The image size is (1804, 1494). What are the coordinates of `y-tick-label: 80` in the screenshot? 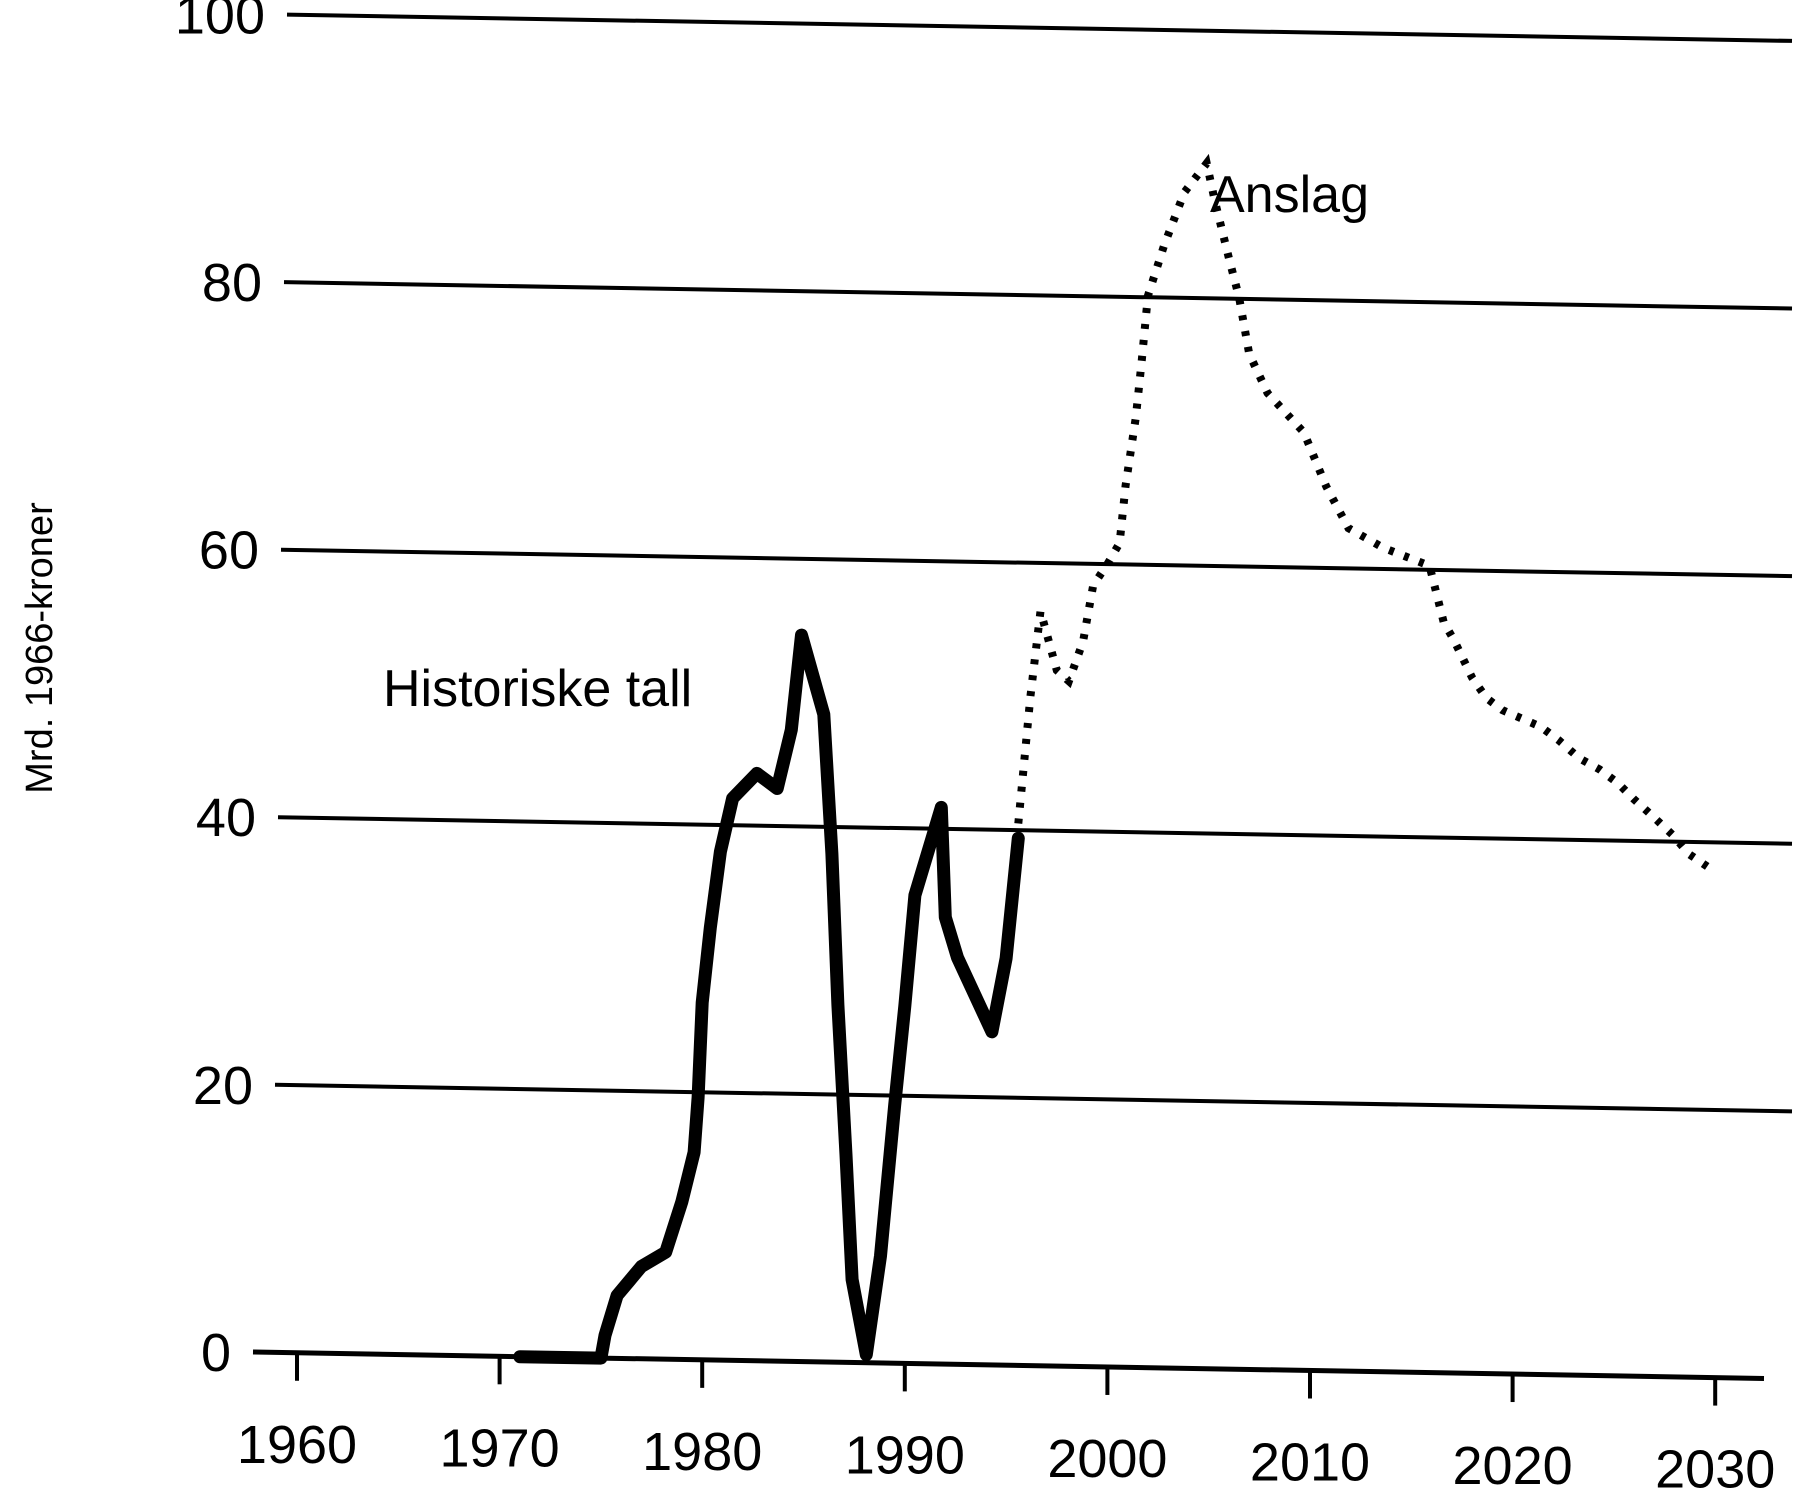 It's located at (232, 283).